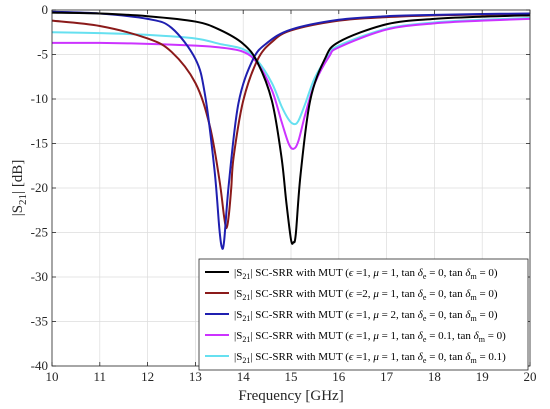 This screenshot has height=409, width=550. What do you see at coordinates (482, 376) in the screenshot?
I see `x-tick-label-9: 19` at bounding box center [482, 376].